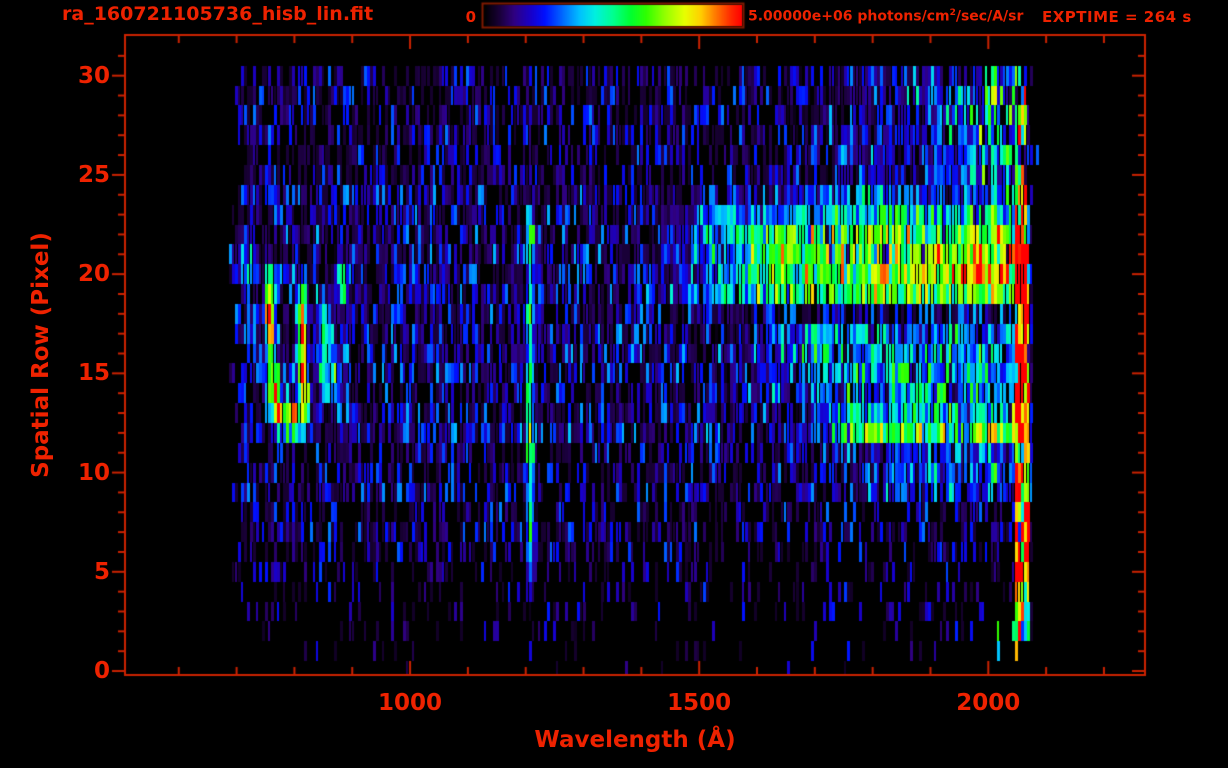  What do you see at coordinates (952, 13) in the screenshot?
I see `colorbar-unit-superscript: 2` at bounding box center [952, 13].